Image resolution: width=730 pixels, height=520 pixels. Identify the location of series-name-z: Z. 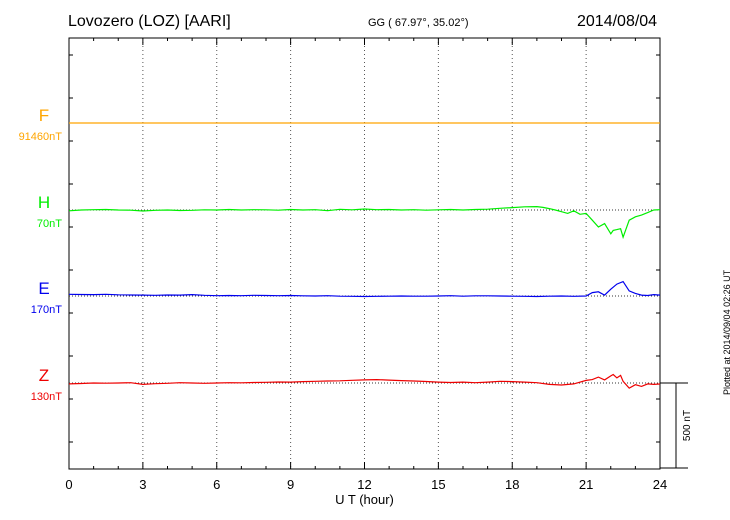
(44, 375).